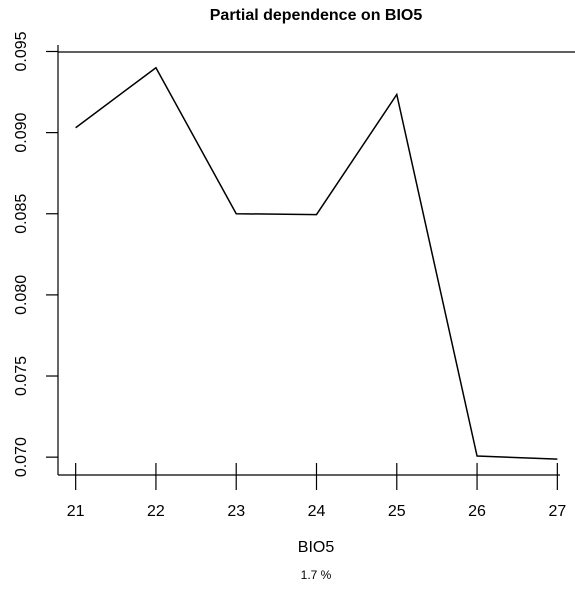  I want to click on x-tick-label: 24, so click(317, 511).